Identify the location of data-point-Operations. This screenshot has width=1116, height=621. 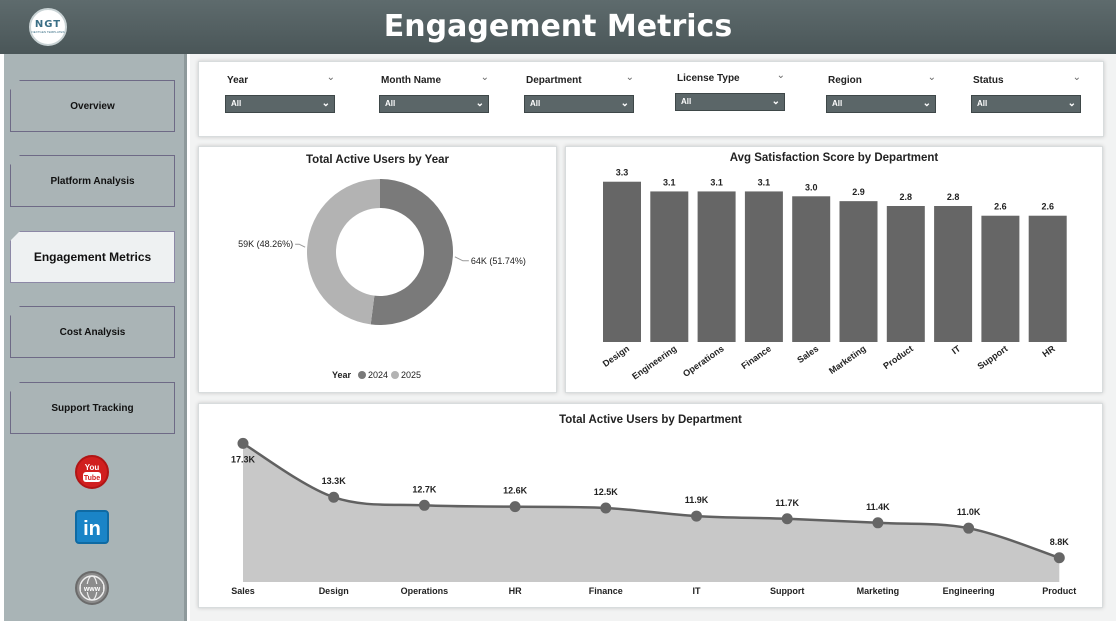
(424, 505).